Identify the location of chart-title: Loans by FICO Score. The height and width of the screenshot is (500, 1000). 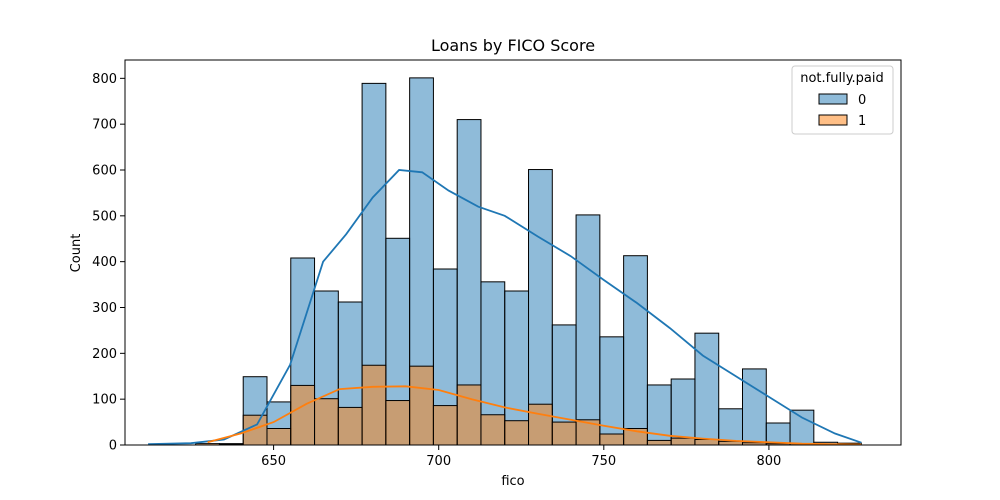
(513, 45).